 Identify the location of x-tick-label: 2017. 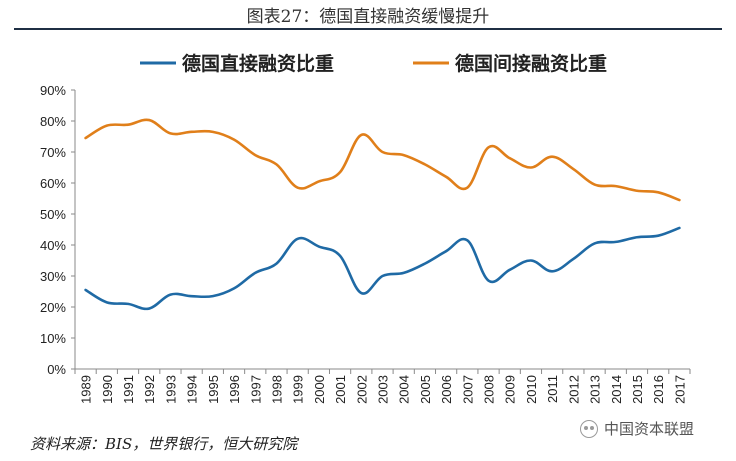
(679, 389).